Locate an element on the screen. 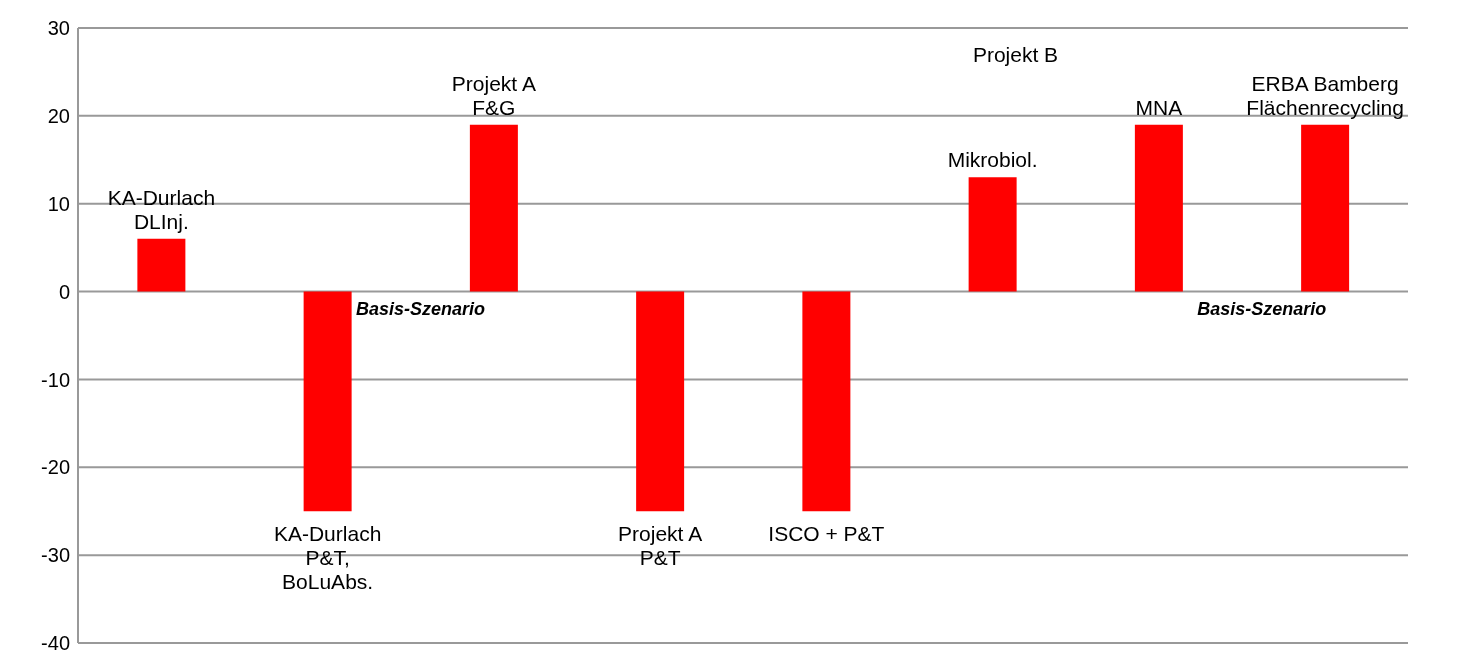 Image resolution: width=1460 pixels, height=665 pixels. y-tick-label: -10 is located at coordinates (55, 379).